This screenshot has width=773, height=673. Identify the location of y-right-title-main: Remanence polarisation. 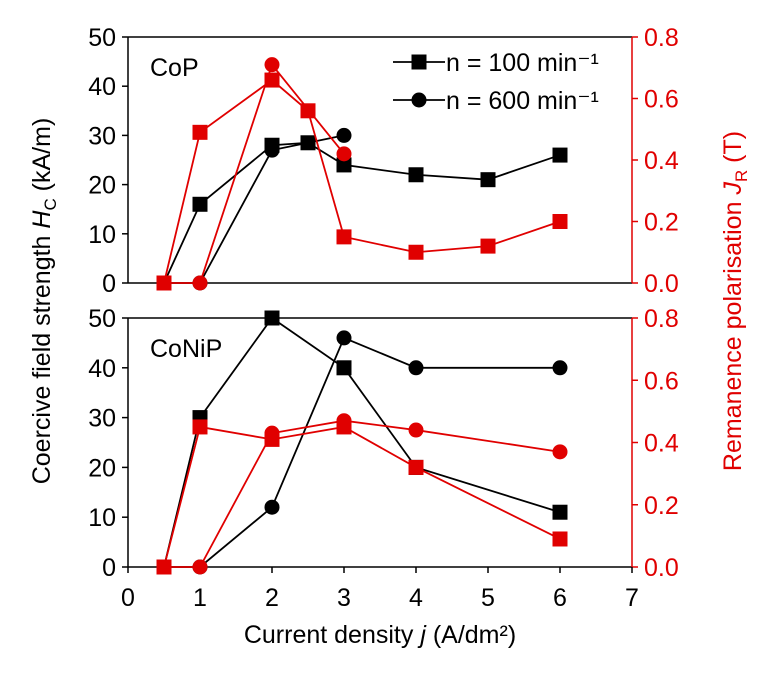
(733, 333).